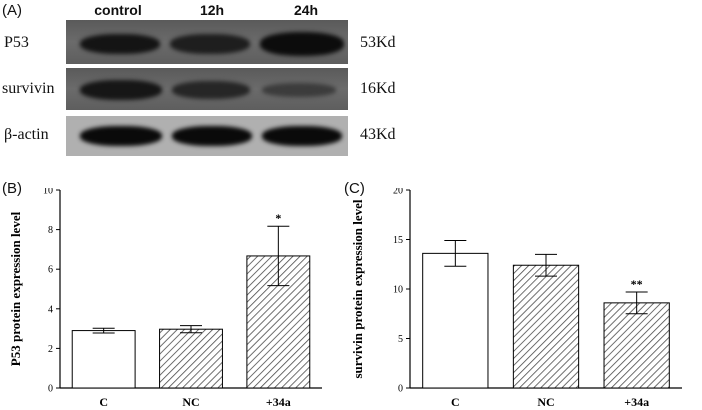 The height and width of the screenshot is (410, 702). Describe the element at coordinates (50, 309) in the screenshot. I see `y-tick-label: 4` at that location.